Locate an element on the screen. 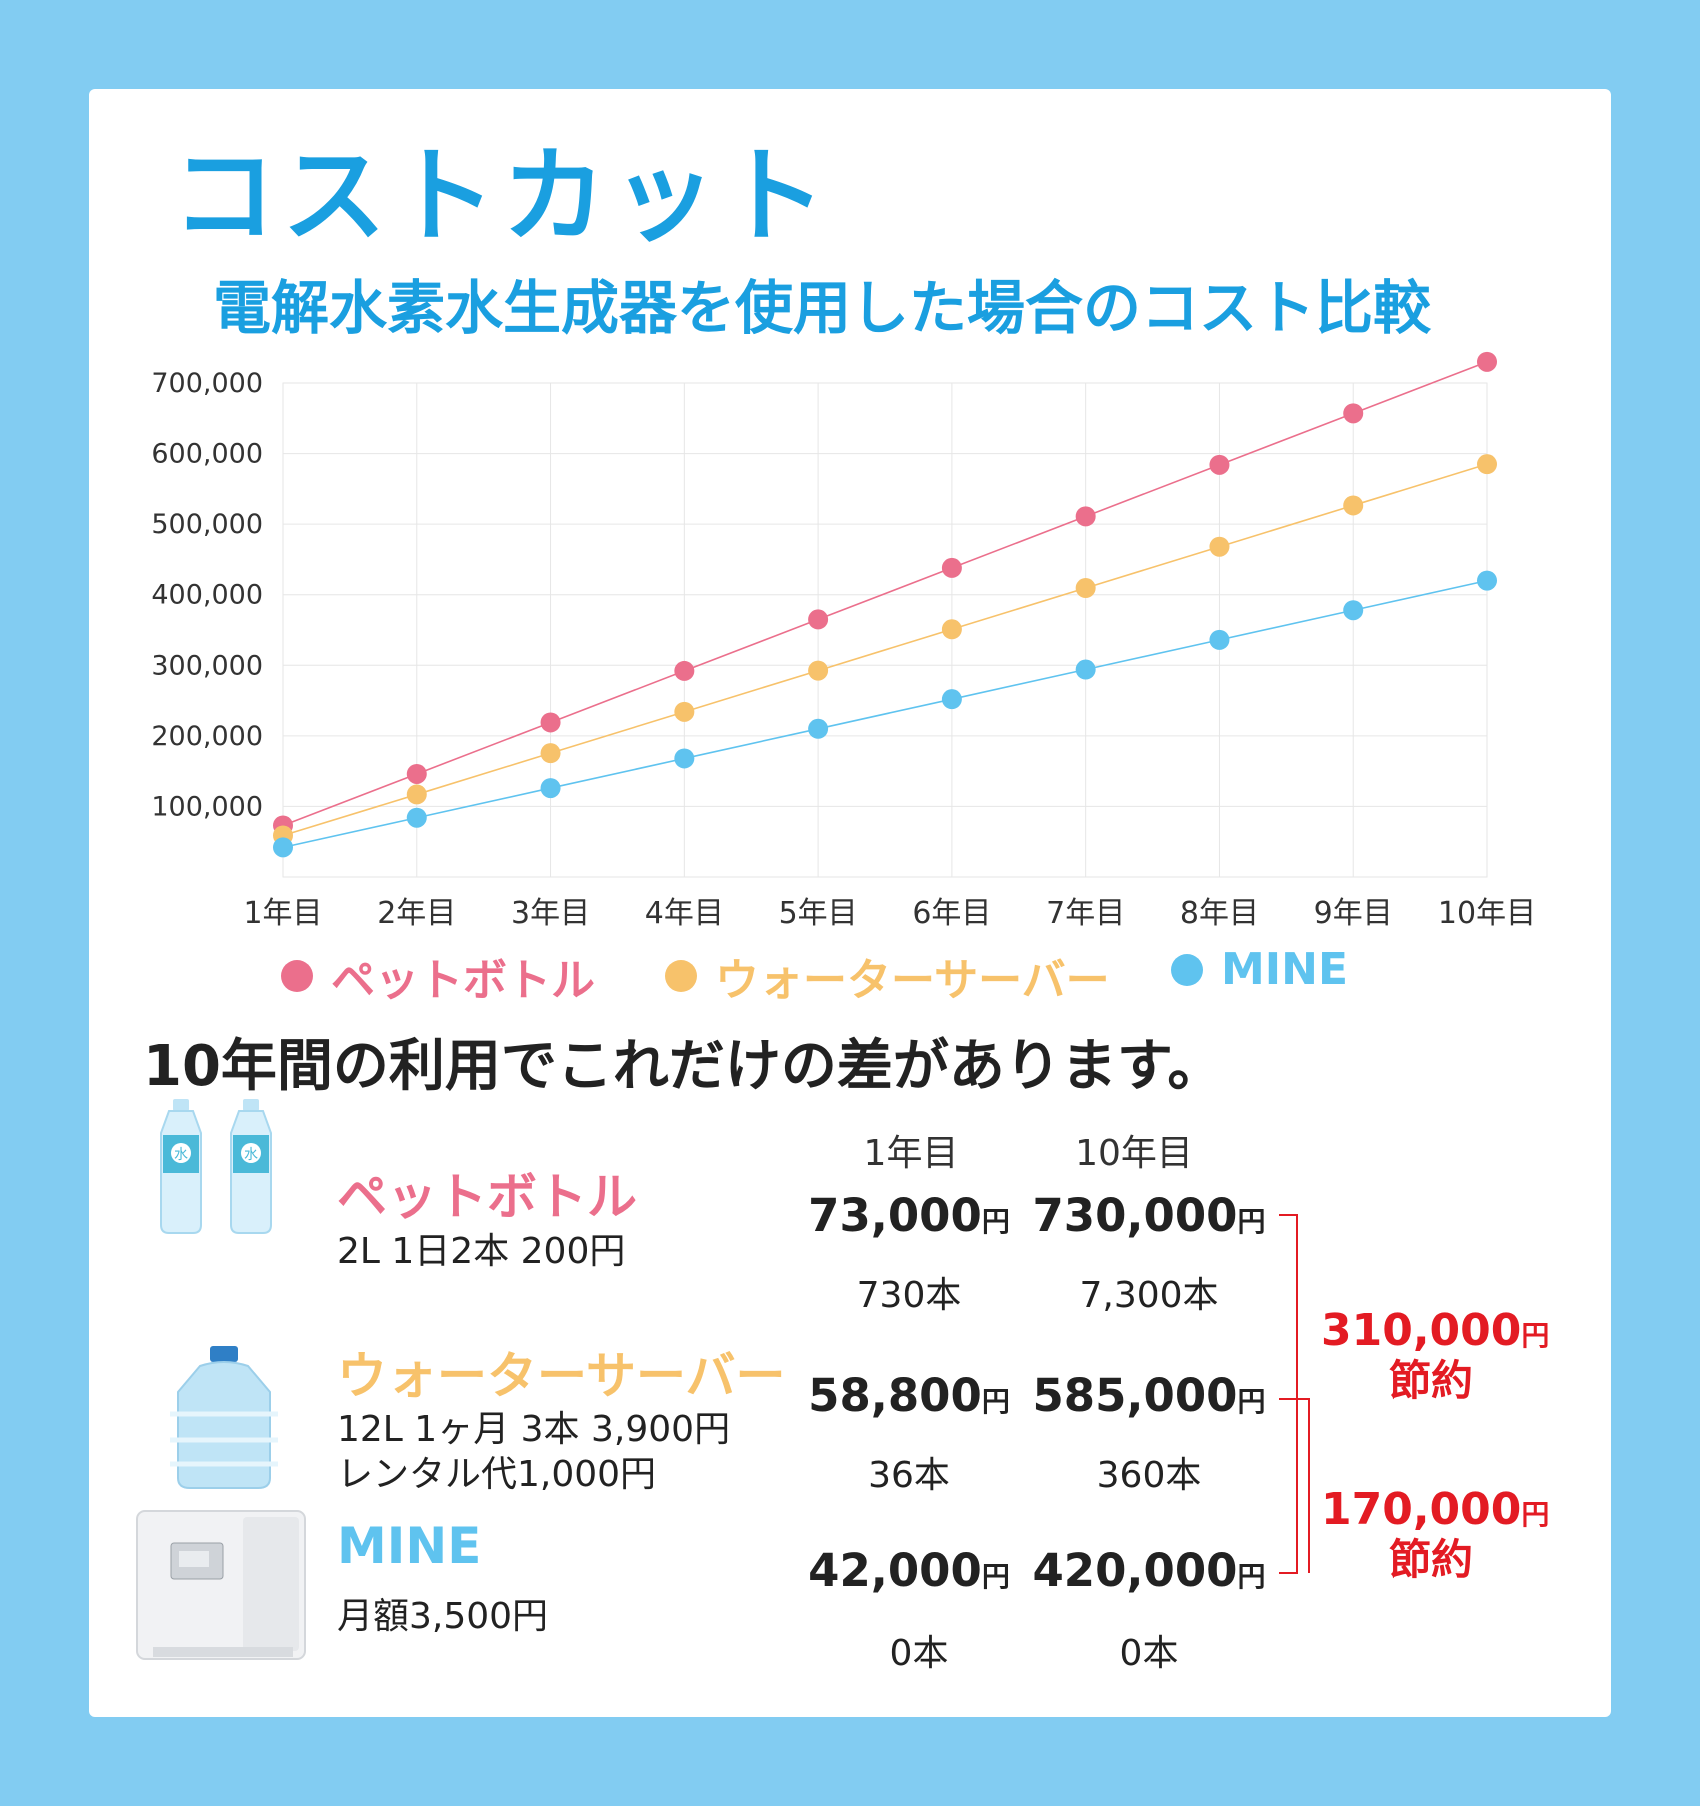  legend-dot-pet is located at coordinates (297, 976).